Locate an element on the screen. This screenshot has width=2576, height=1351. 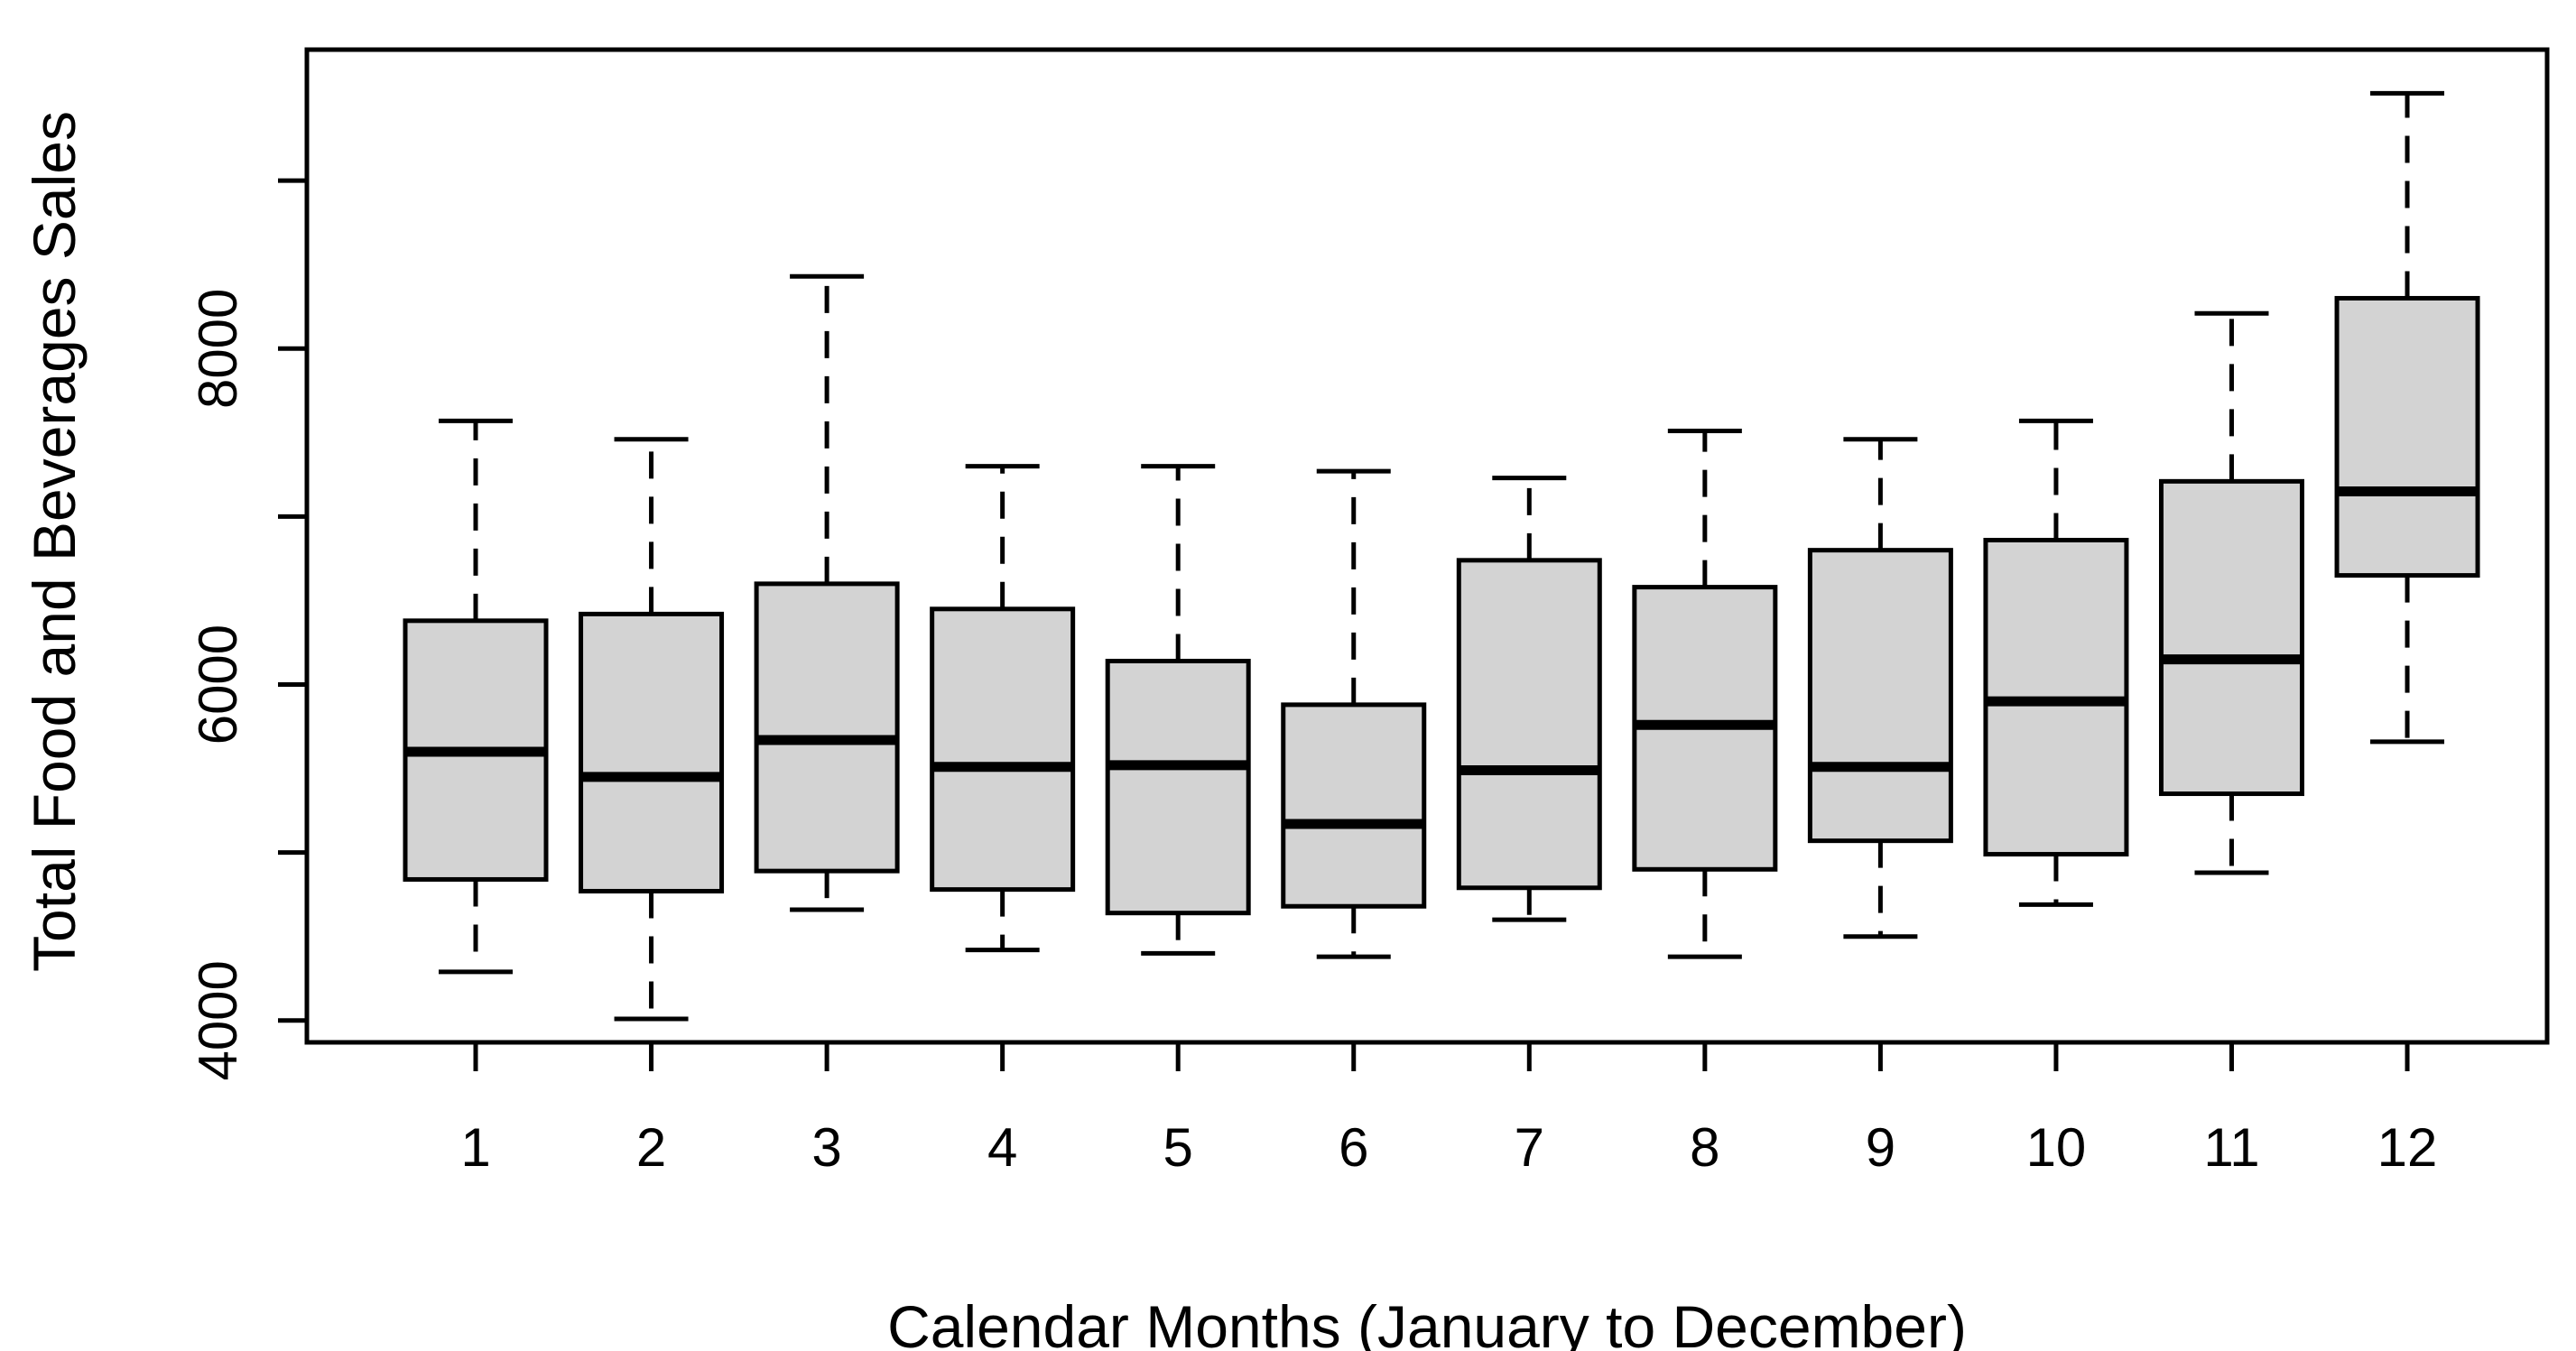
y-tick-label-6000: 6000 is located at coordinates (218, 685).